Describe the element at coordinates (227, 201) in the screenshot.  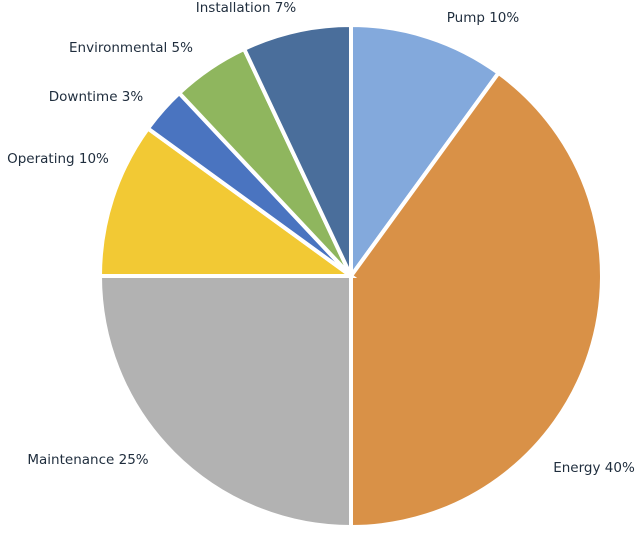
I see `pie-slice-operating` at that location.